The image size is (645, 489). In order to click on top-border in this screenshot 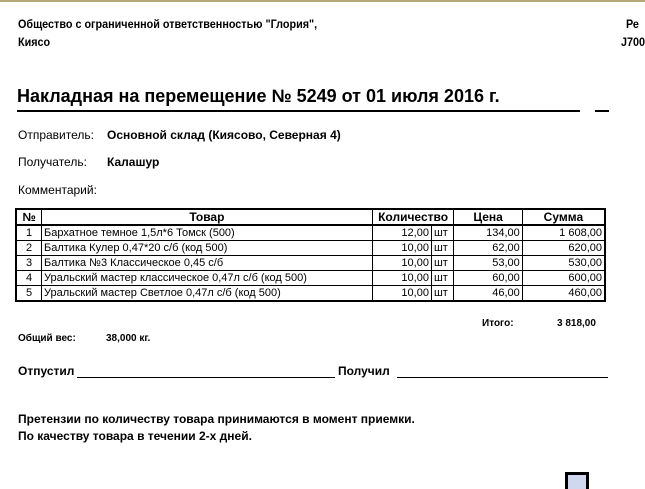, I will do `click(322, 1)`.